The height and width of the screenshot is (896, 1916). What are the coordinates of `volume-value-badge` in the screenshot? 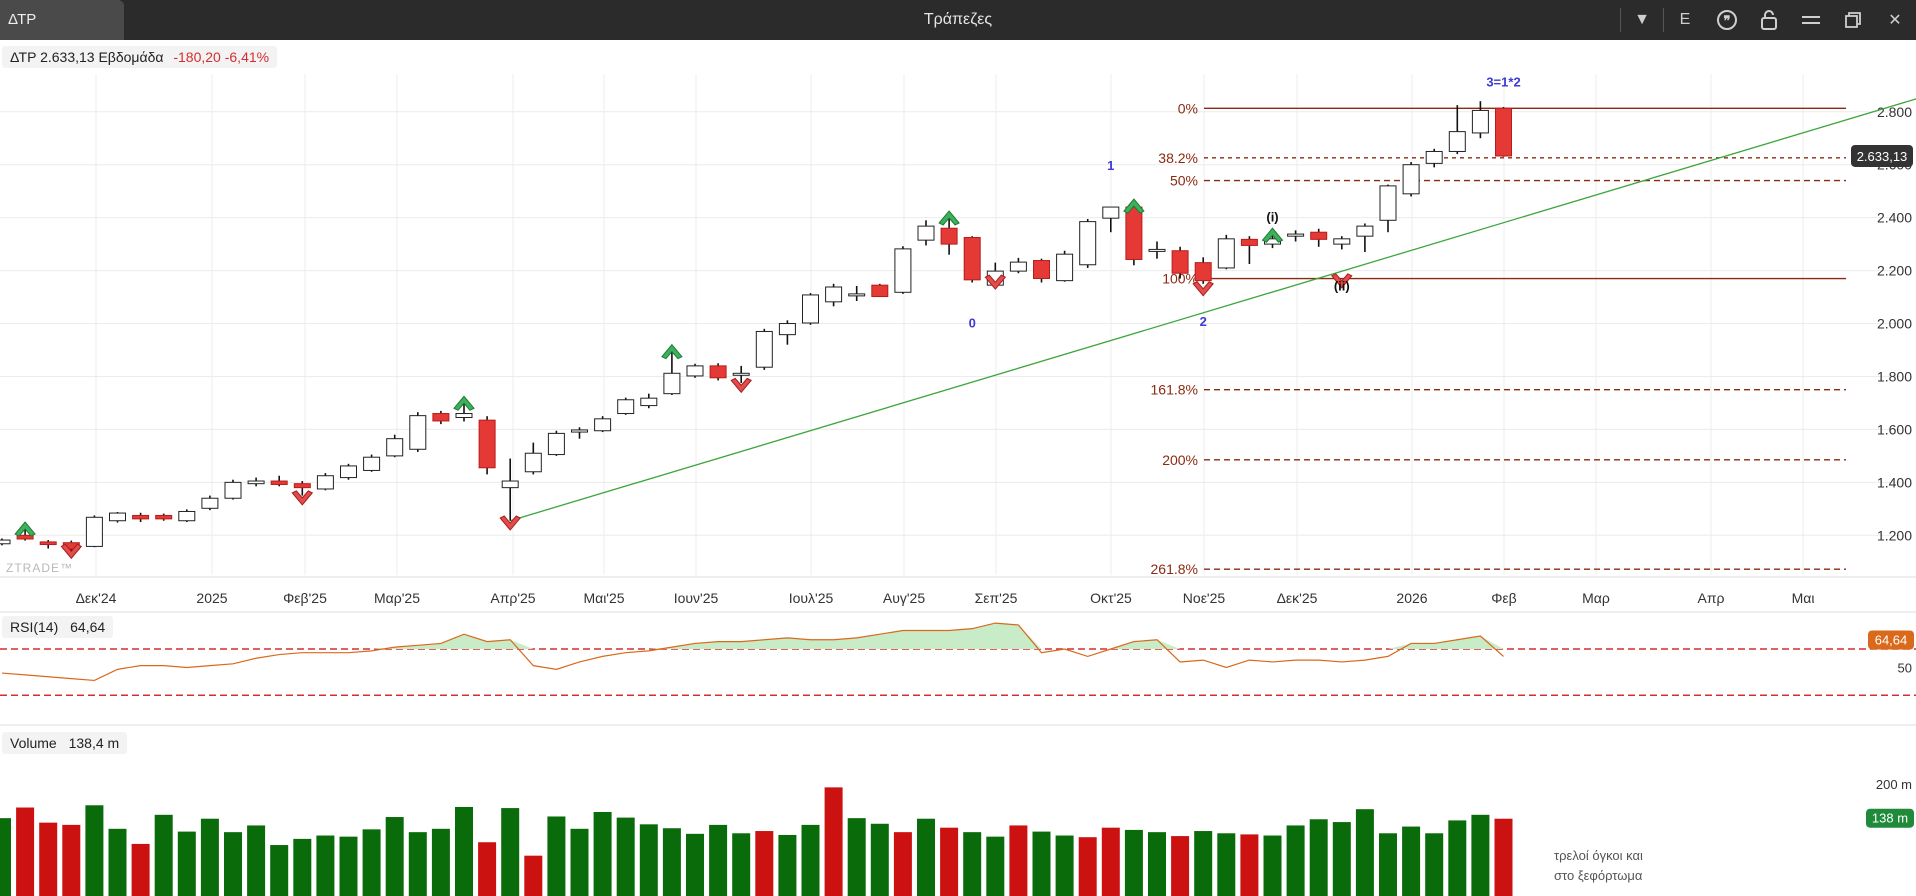 It's located at (1890, 818).